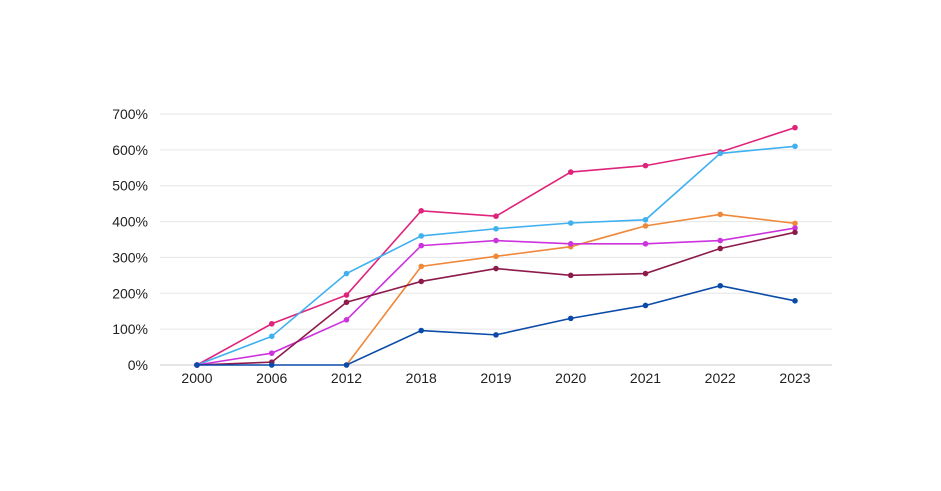 This screenshot has height=491, width=941. I want to click on y-axis: 0% 100% 200% 300% 400% 500% 600% 700%, so click(130, 239).